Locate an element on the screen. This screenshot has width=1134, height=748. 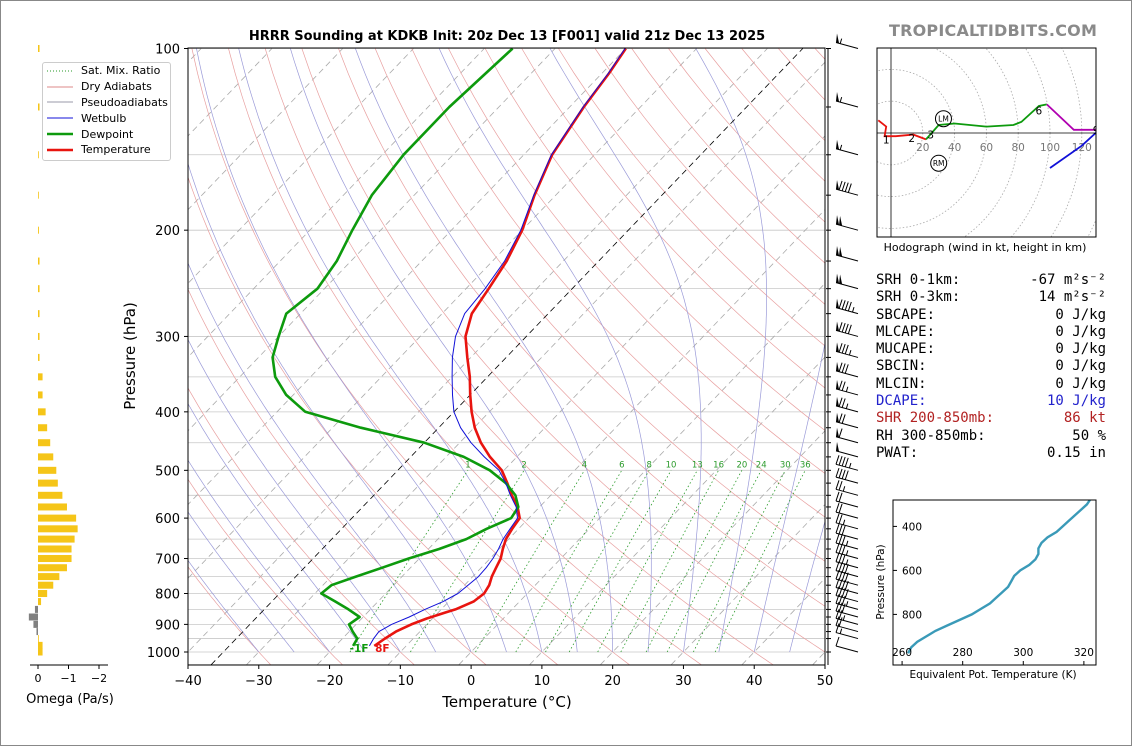
hodograph-height-label: 6 is located at coordinates (1039, 112).